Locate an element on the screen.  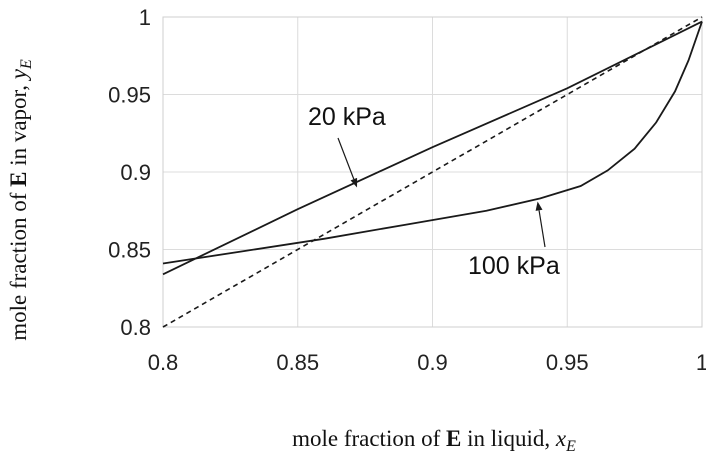
annotation-100kpa: 100 kPa is located at coordinates (514, 266).